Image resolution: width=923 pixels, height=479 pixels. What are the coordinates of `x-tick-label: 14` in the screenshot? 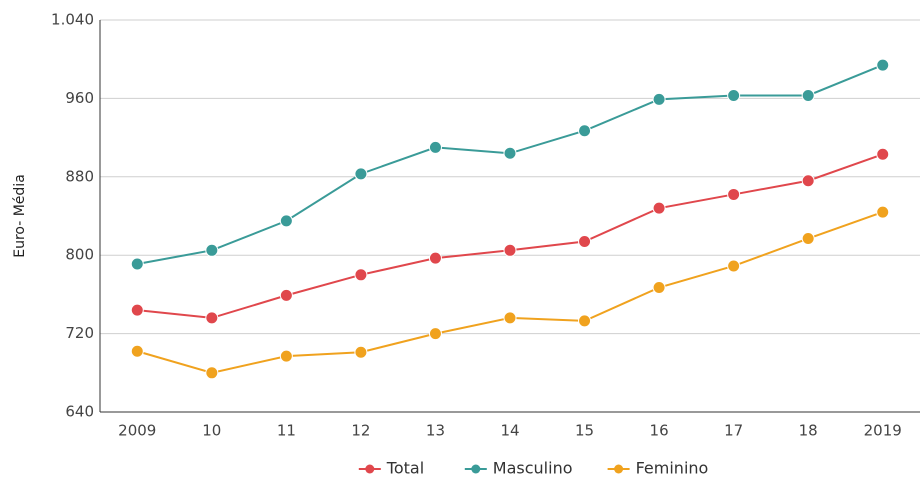 It's located at (509, 431).